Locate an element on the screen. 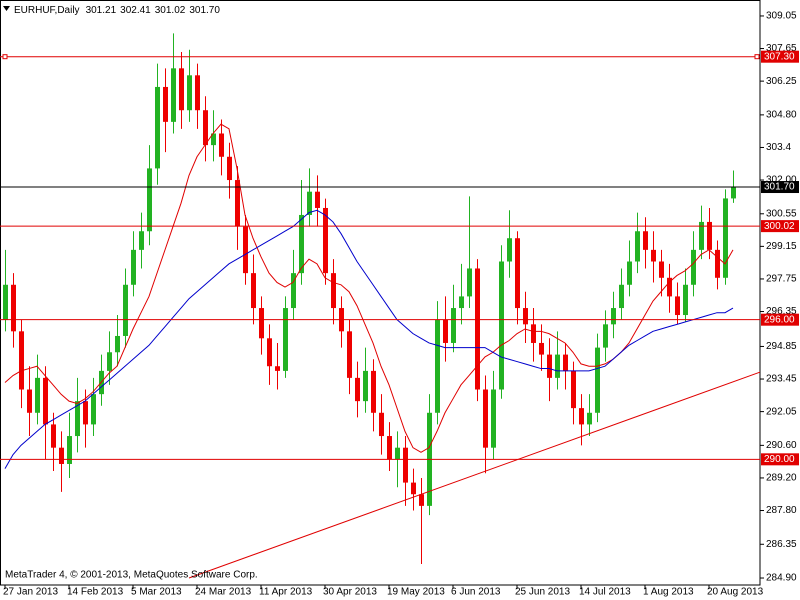 Image resolution: width=800 pixels, height=600 pixels. menu-triangle is located at coordinates (6, 8).